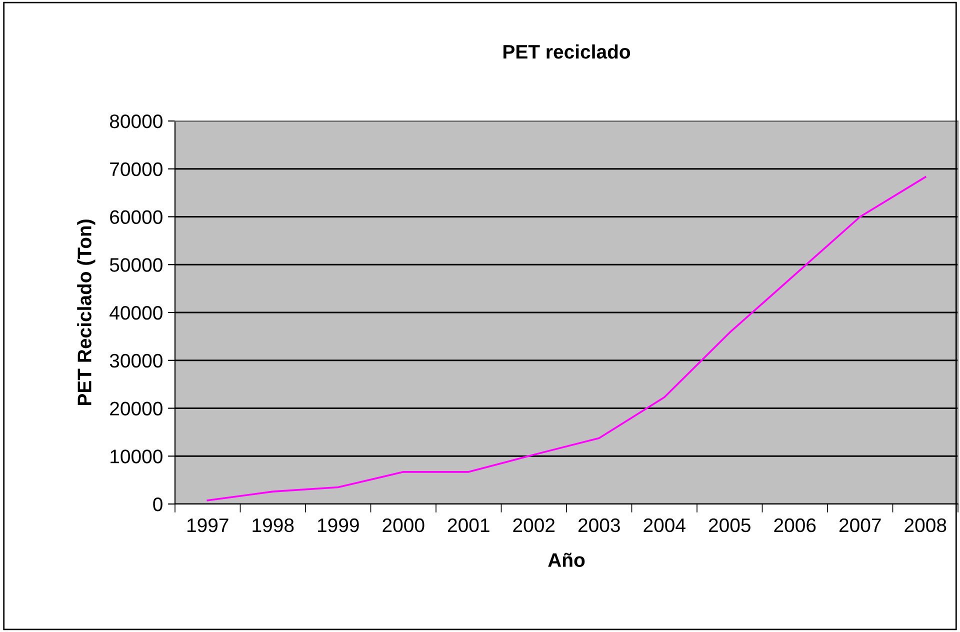 This screenshot has height=632, width=960. I want to click on x-tick-label: 1998, so click(273, 525).